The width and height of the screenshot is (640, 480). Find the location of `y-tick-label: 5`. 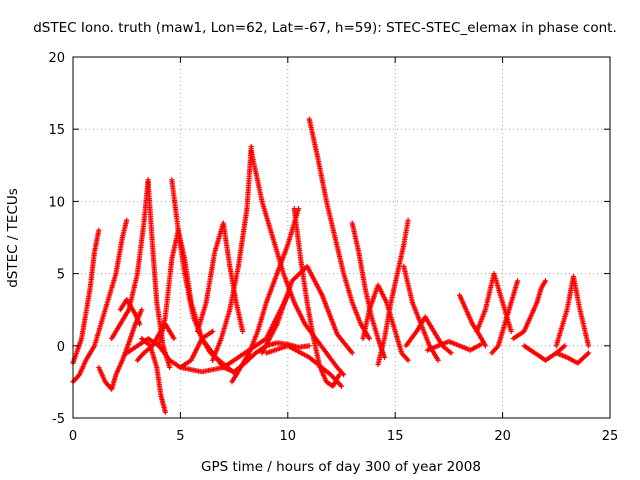

y-tick-label: 5 is located at coordinates (61, 275).